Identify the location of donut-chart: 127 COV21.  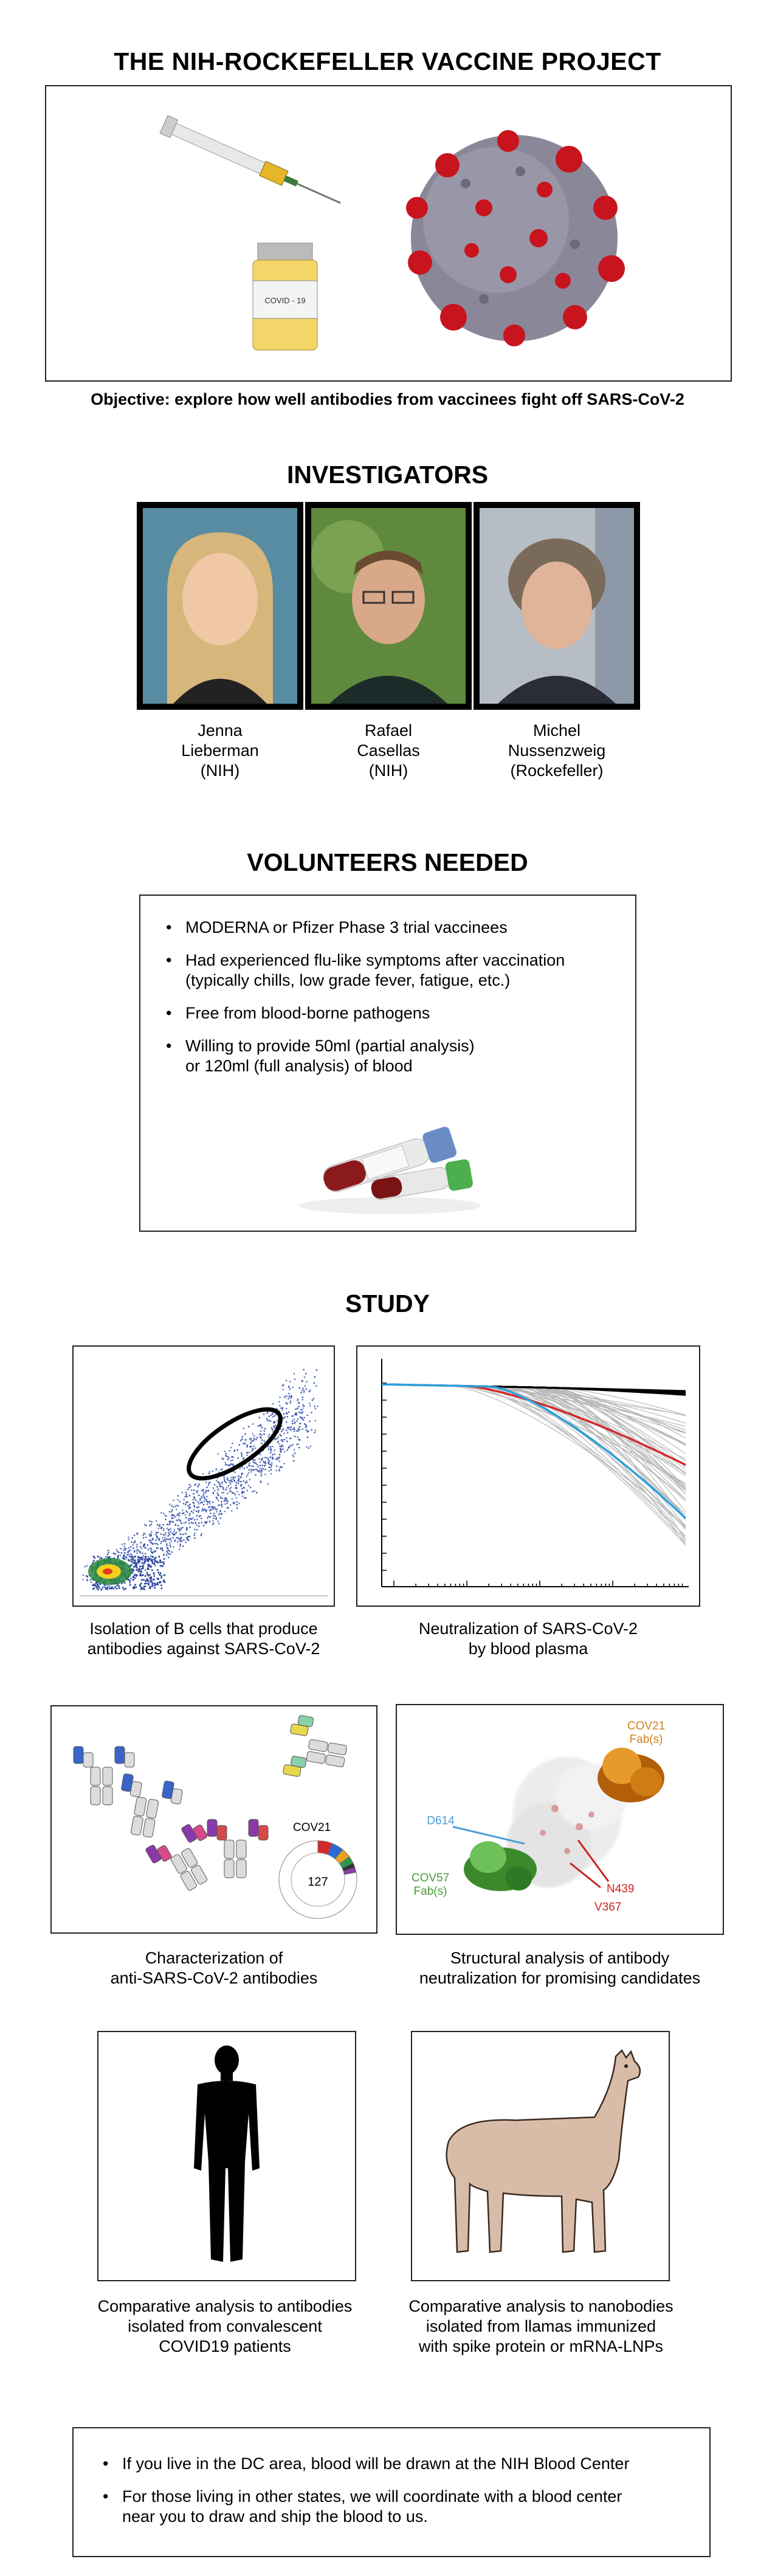
(317, 1870).